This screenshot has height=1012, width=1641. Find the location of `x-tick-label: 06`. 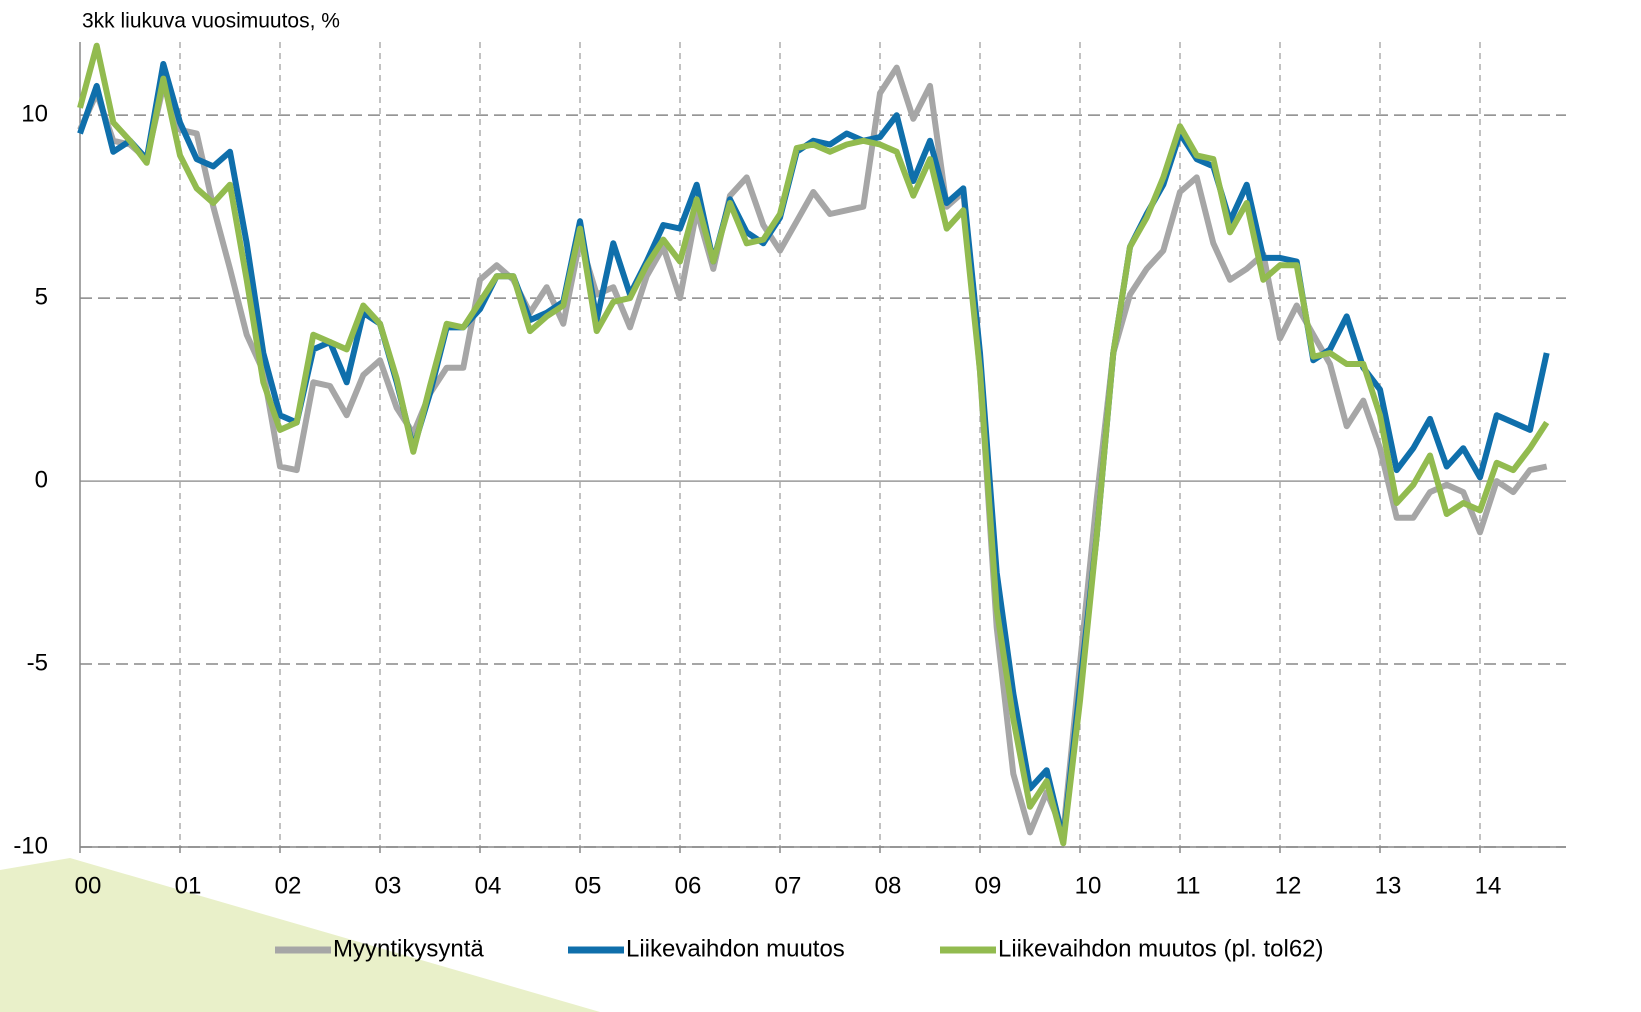

x-tick-label: 06 is located at coordinates (688, 885).